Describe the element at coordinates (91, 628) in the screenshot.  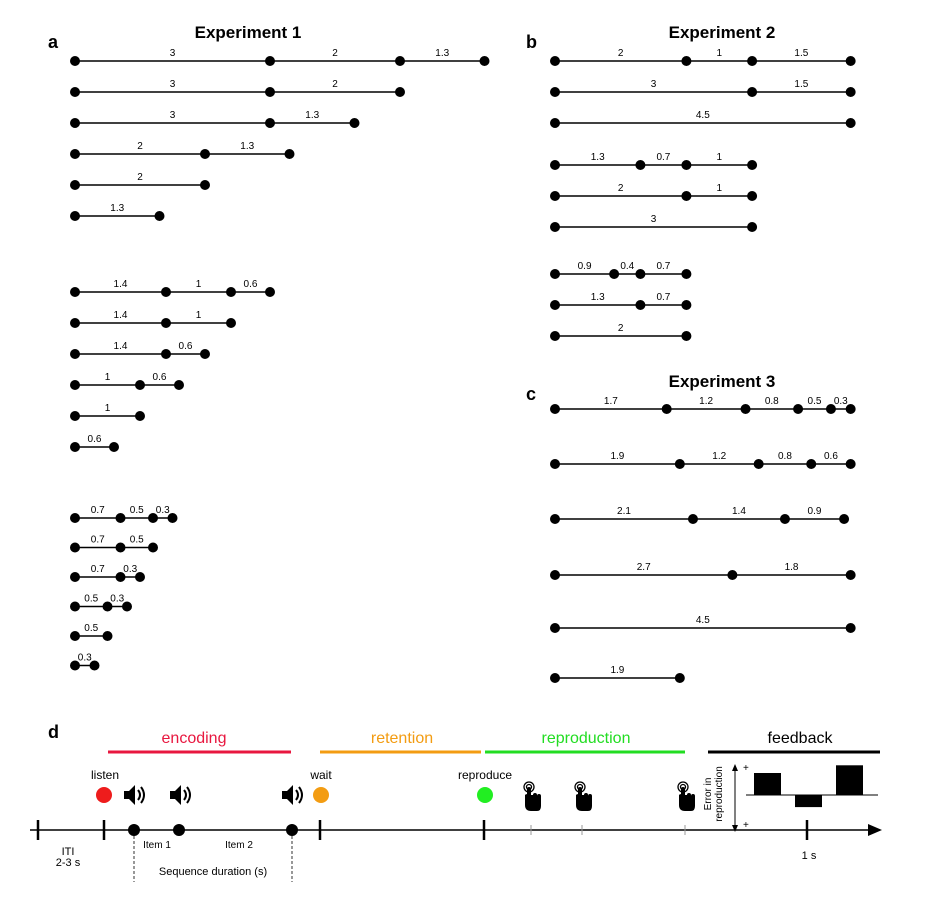
I see `interval-label: 0.5` at that location.